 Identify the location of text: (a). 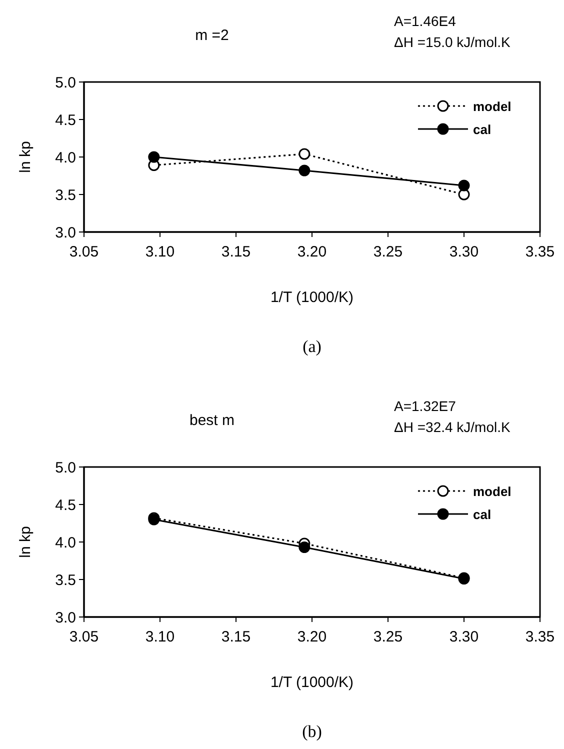
(312, 346).